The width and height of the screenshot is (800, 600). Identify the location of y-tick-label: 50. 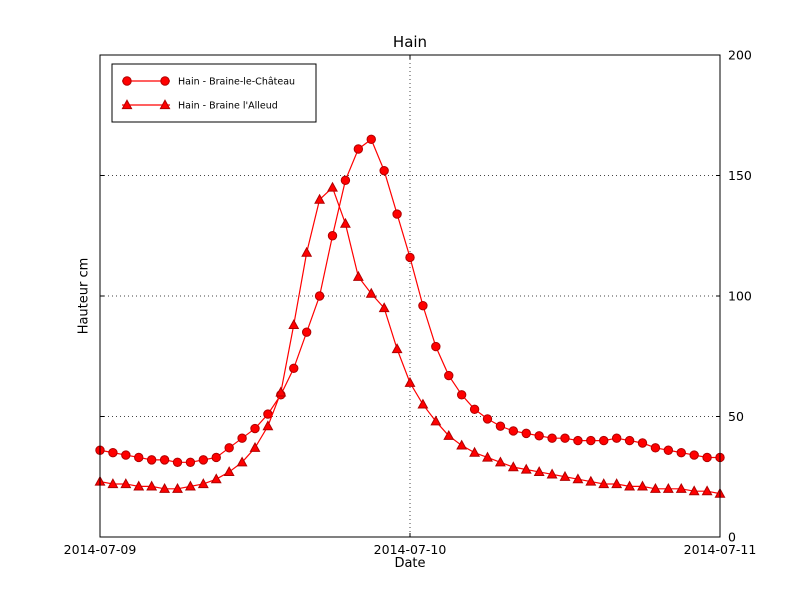
(736, 416).